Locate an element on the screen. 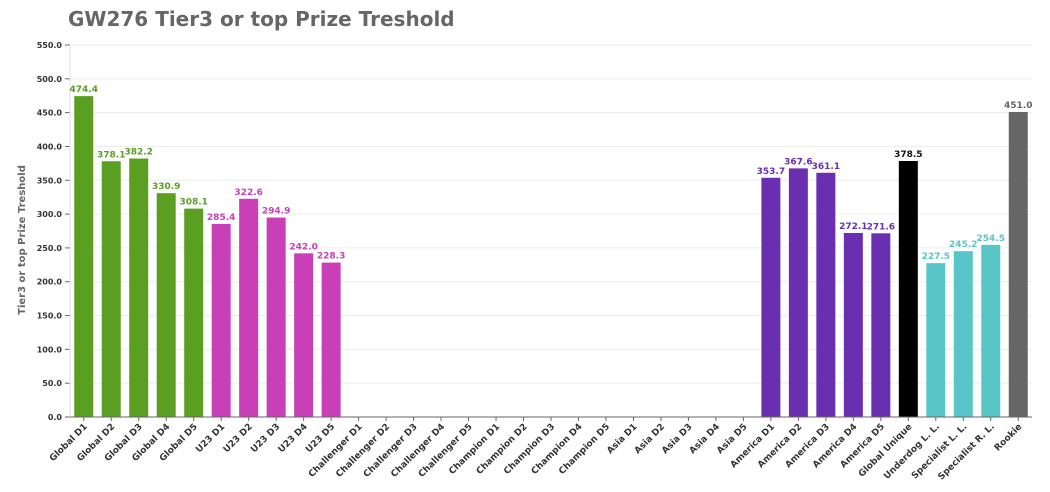 Image resolution: width=1050 pixels, height=492 pixels. y-tick-label: 400.0 is located at coordinates (50, 146).